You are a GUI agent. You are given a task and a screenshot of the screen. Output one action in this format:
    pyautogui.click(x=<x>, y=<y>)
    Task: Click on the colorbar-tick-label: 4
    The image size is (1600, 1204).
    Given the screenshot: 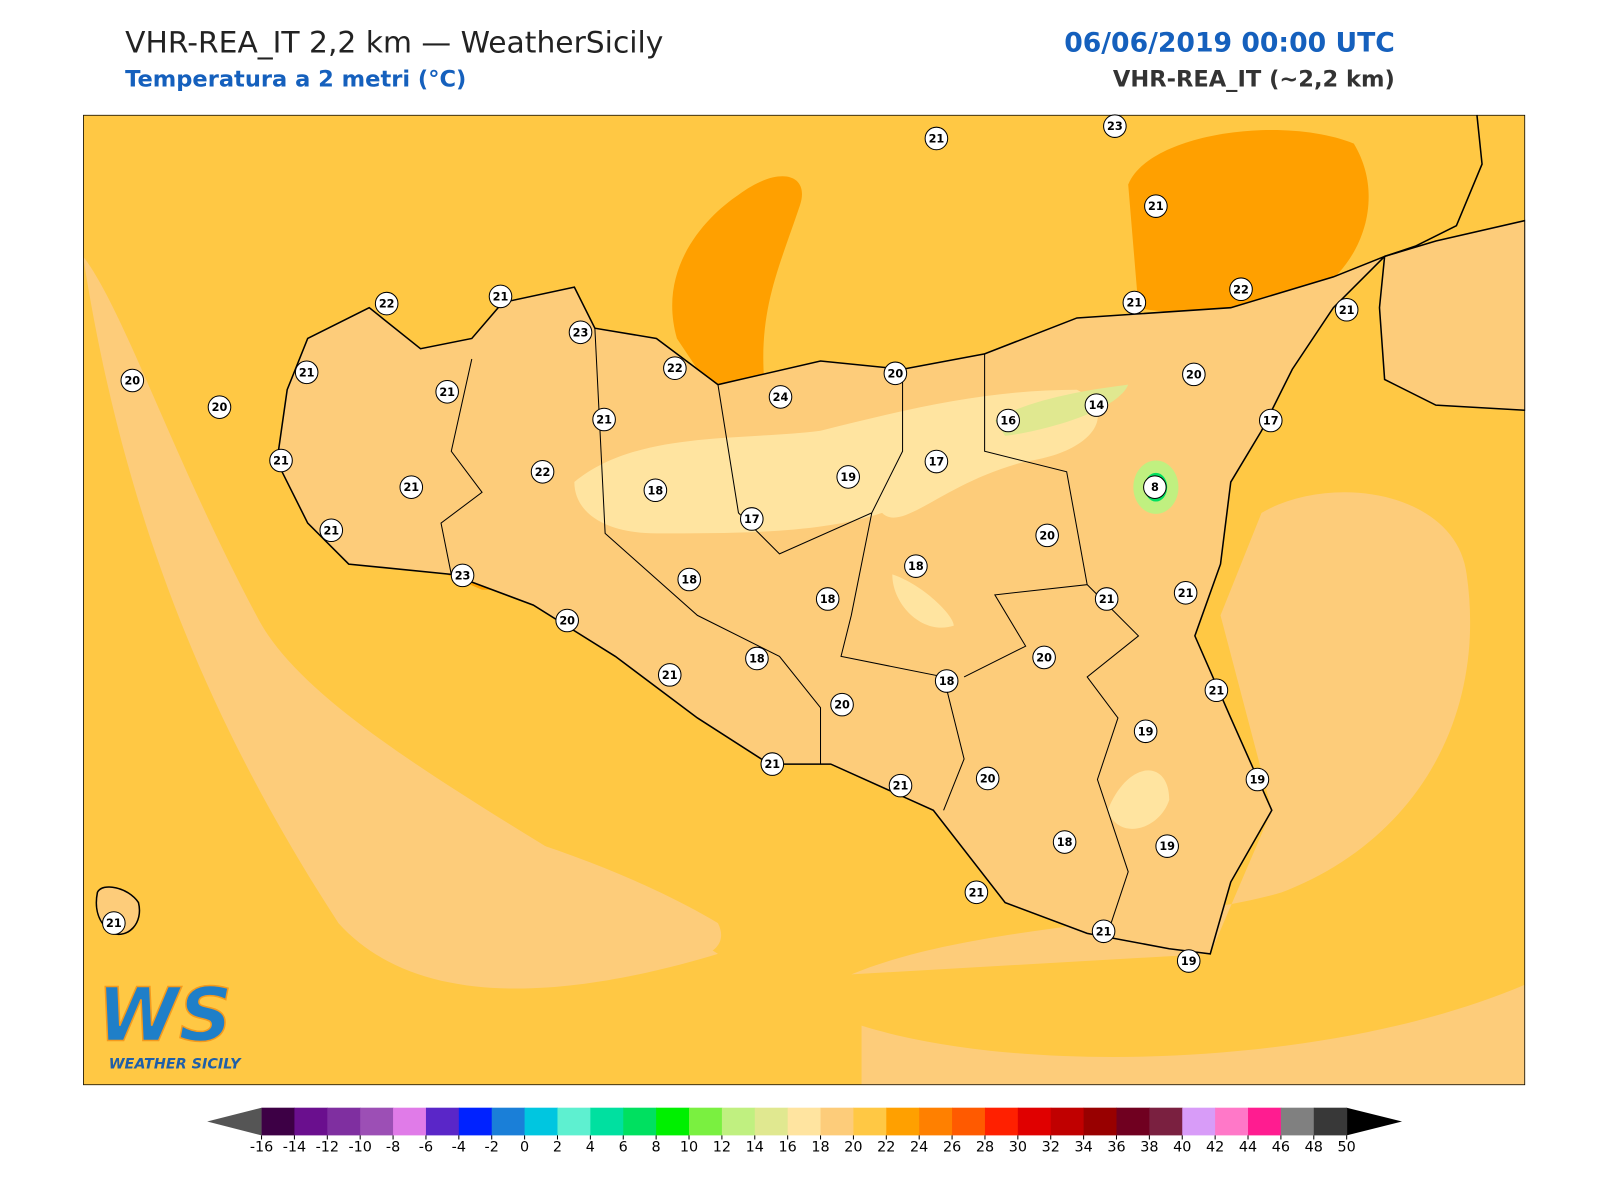 What is the action you would take?
    pyautogui.click(x=590, y=1148)
    